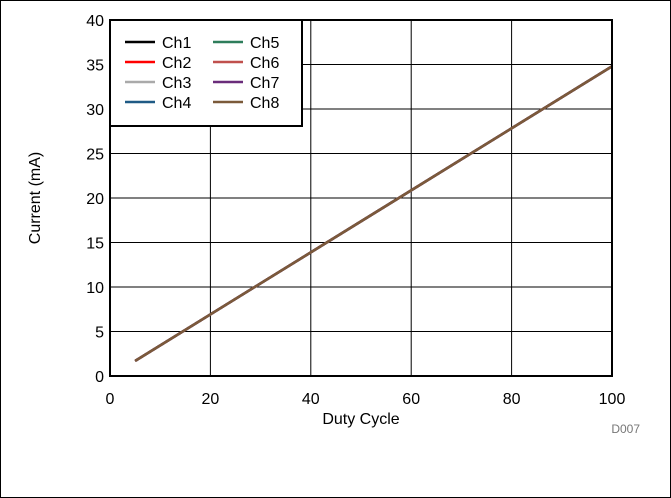 The image size is (671, 498). I want to click on y-axis-tick-labels: 0 5 10 15 20 25 30 35 40, so click(95, 199).